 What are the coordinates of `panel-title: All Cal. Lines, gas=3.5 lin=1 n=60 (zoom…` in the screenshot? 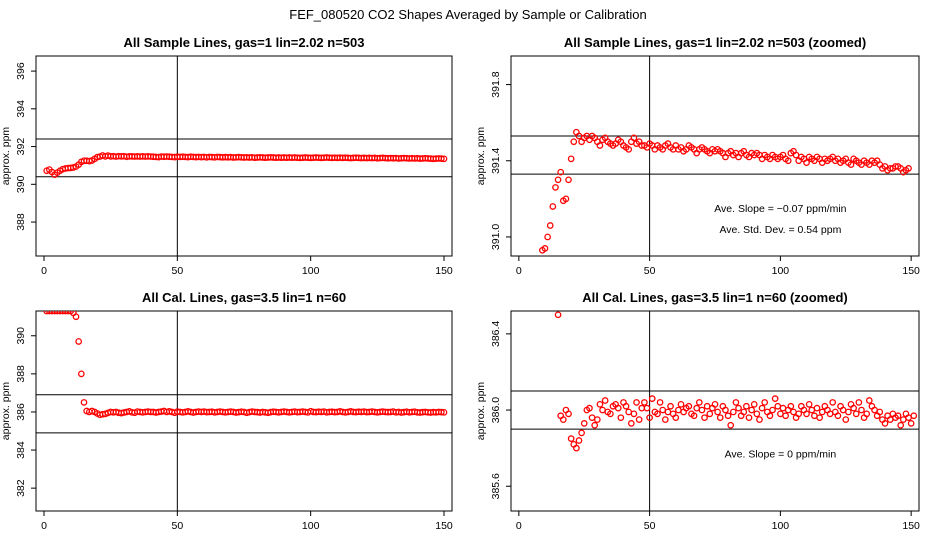 It's located at (715, 297).